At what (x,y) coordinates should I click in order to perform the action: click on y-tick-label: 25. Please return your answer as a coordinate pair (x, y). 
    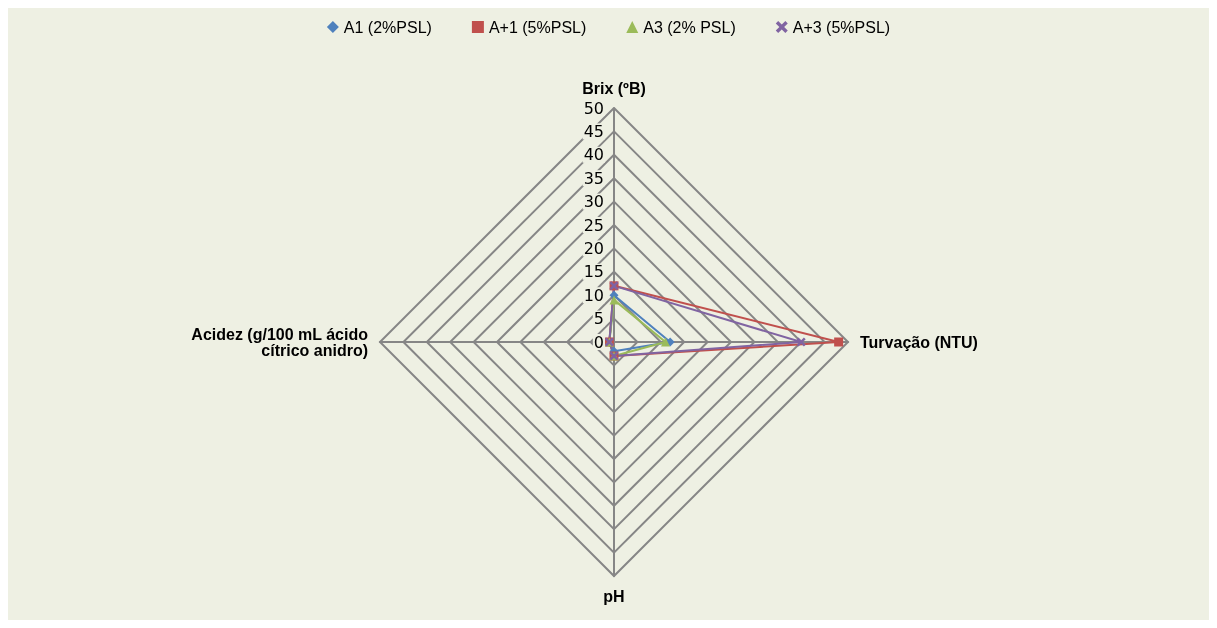
    Looking at the image, I should click on (593, 225).